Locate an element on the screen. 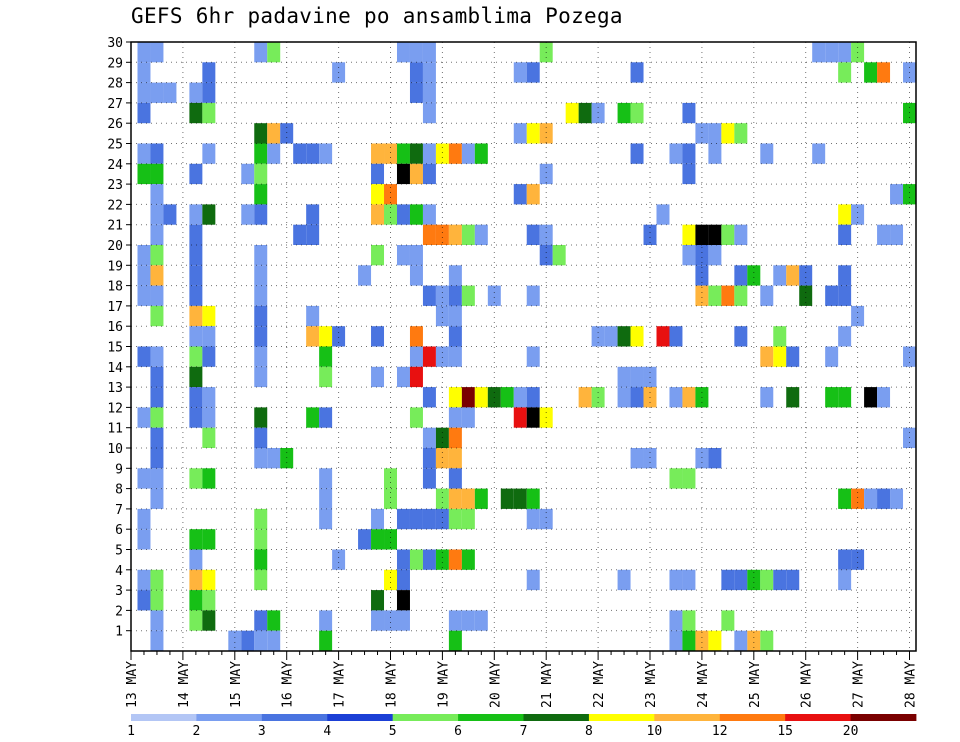 The image size is (960, 742). y-tick-label: 11 is located at coordinates (115, 429).